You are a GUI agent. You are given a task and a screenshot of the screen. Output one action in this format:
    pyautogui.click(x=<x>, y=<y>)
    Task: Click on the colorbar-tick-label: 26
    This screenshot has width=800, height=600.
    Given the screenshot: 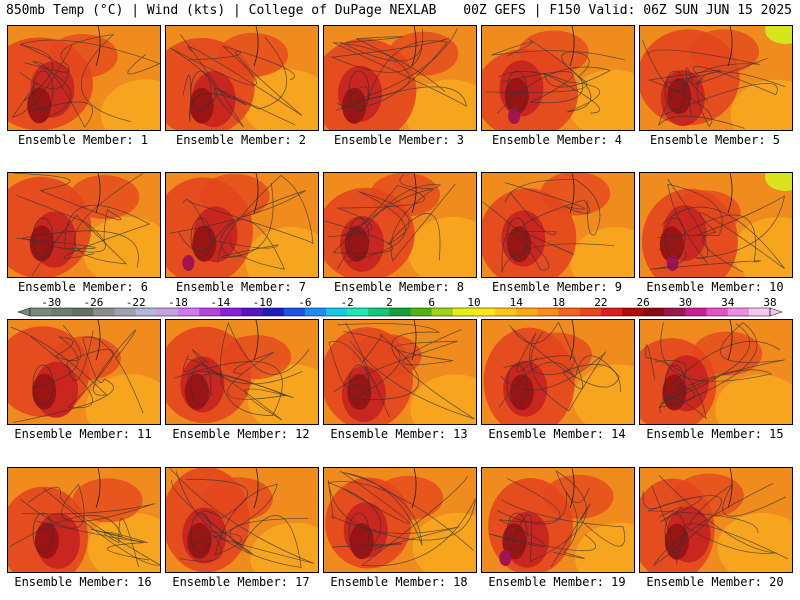 What is the action you would take?
    pyautogui.click(x=643, y=302)
    